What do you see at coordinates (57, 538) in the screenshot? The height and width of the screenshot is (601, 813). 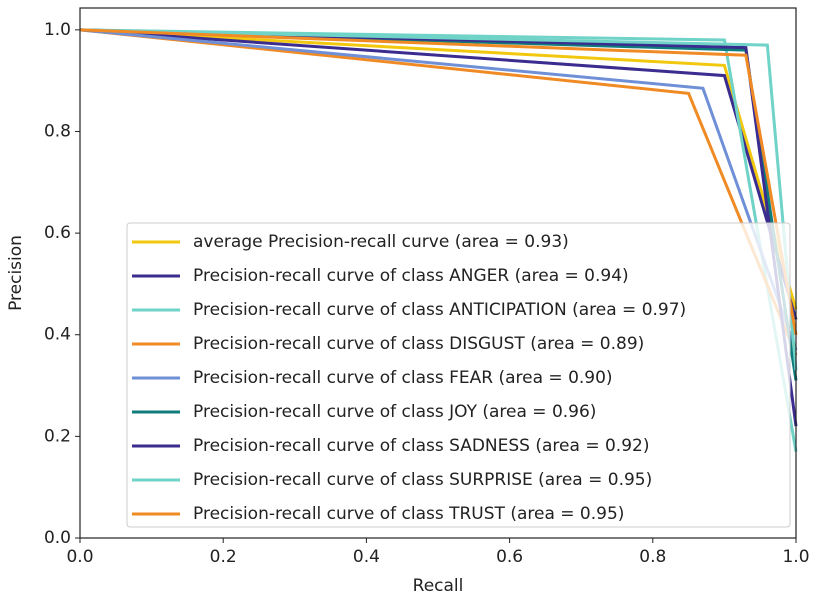 I see `y-tick-label: 0.0` at bounding box center [57, 538].